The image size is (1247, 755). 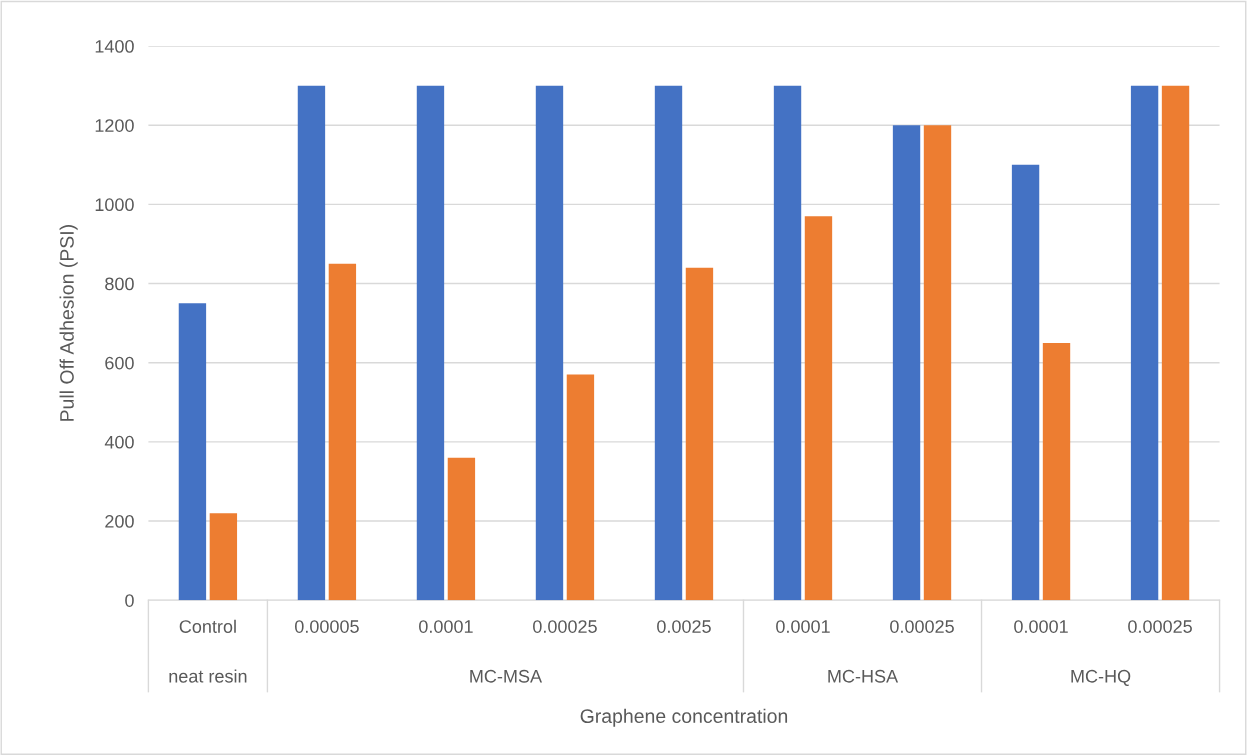 What do you see at coordinates (114, 46) in the screenshot?
I see `y-tick-label: 1400` at bounding box center [114, 46].